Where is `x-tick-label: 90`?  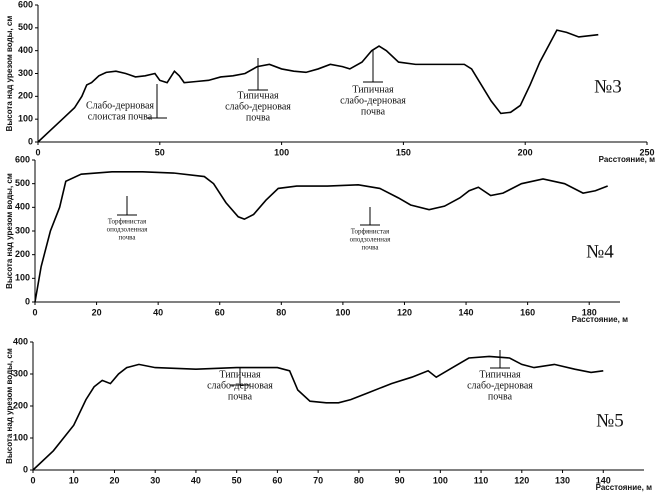 x-tick-label: 90 is located at coordinates (400, 480).